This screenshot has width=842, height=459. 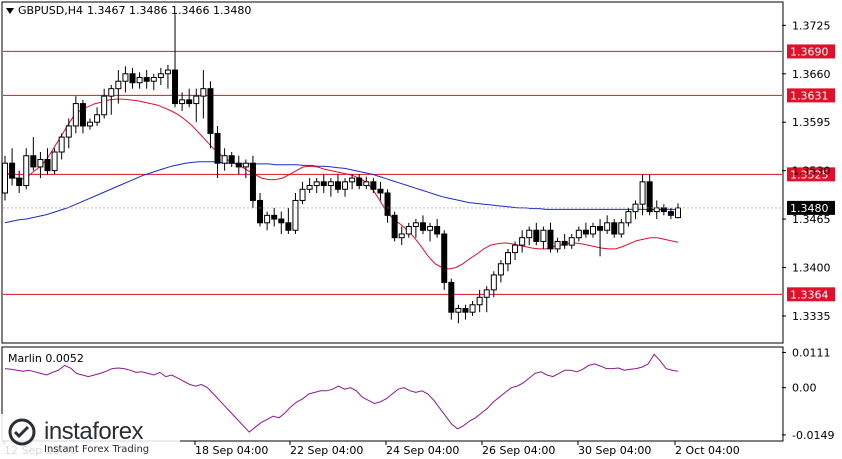 I want to click on price-tick-label: 1.3530, so click(x=811, y=171).